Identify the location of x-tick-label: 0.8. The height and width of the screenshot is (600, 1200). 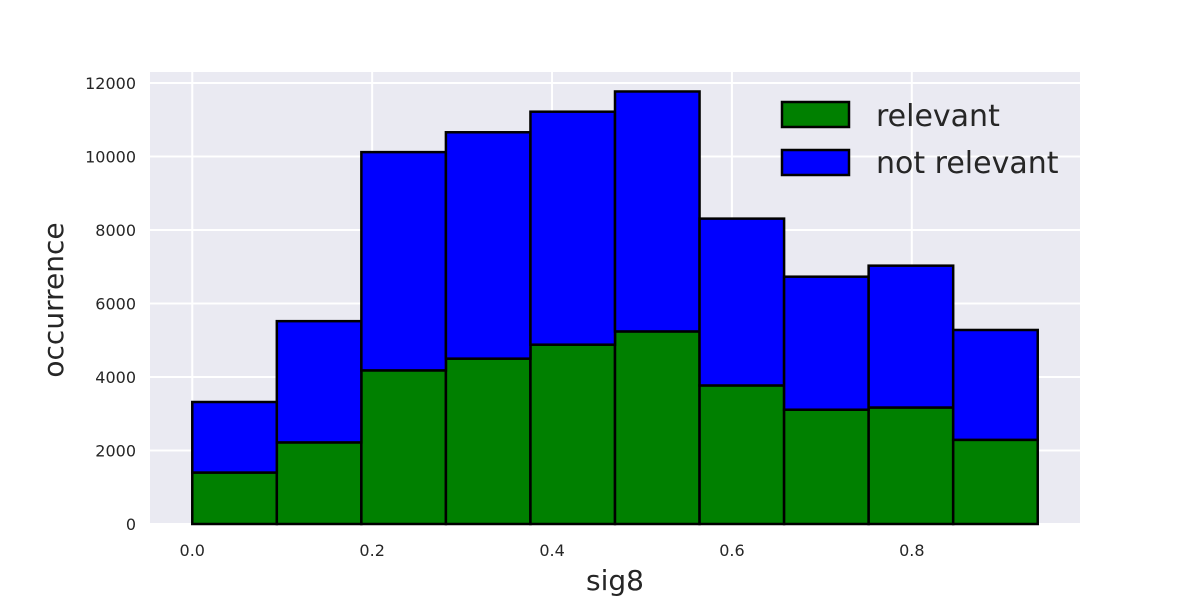
(911, 550).